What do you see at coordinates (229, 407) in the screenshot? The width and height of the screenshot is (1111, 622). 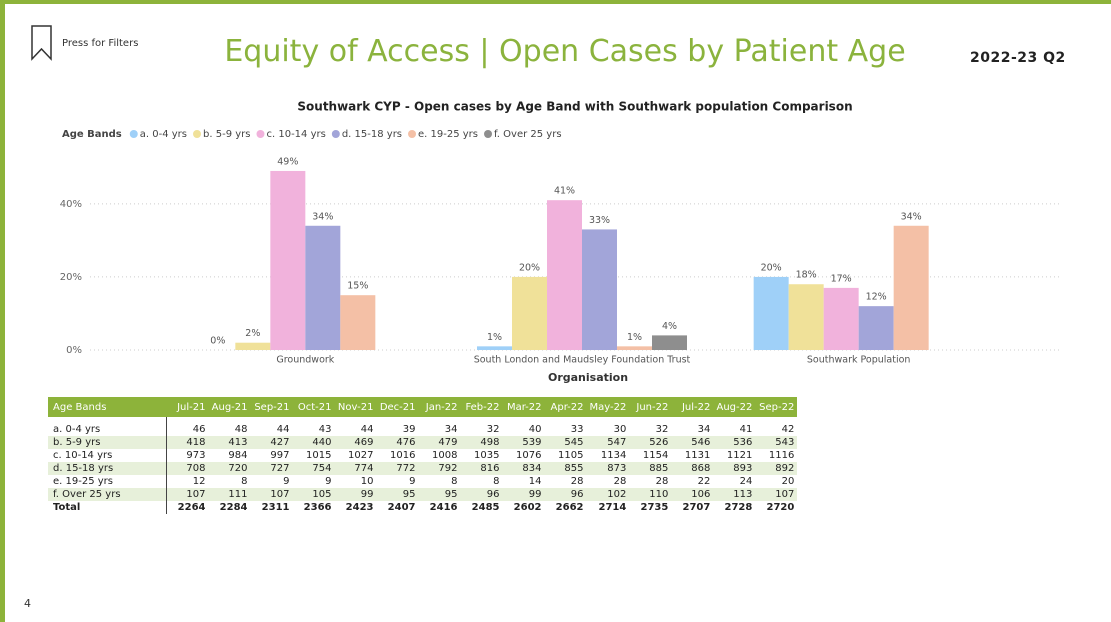 I see `header-cell: Aug-21` at bounding box center [229, 407].